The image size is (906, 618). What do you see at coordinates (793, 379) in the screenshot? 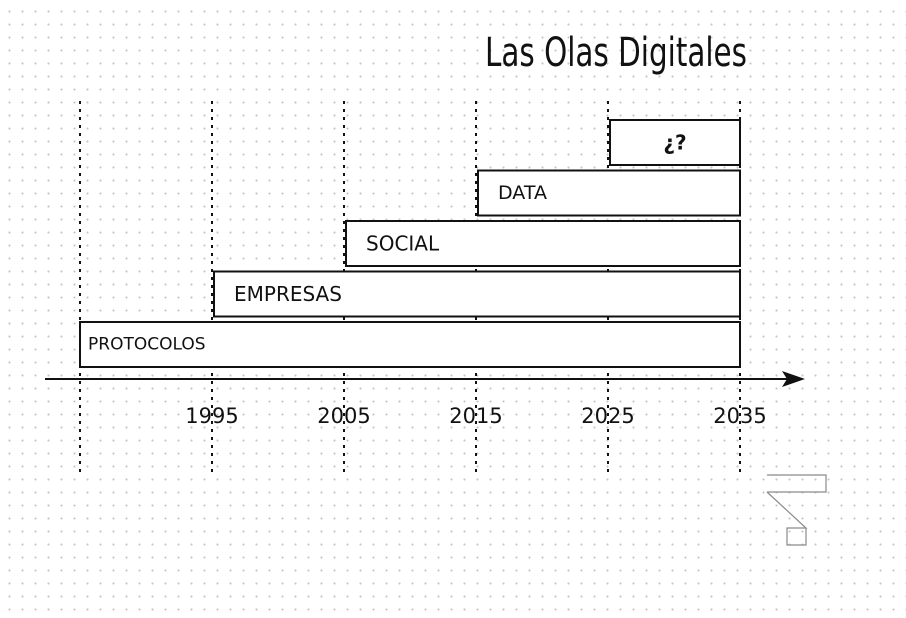
I see `axis-arrowhead` at bounding box center [793, 379].